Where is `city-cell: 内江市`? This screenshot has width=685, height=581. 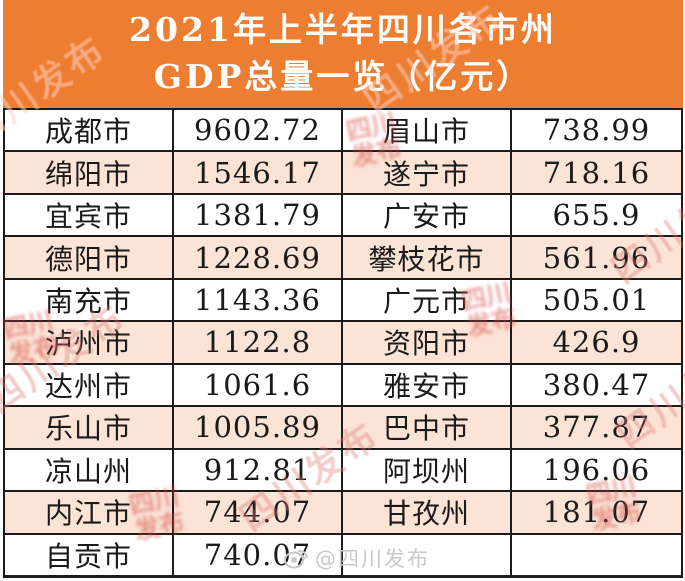 city-cell: 内江市 is located at coordinates (89, 512).